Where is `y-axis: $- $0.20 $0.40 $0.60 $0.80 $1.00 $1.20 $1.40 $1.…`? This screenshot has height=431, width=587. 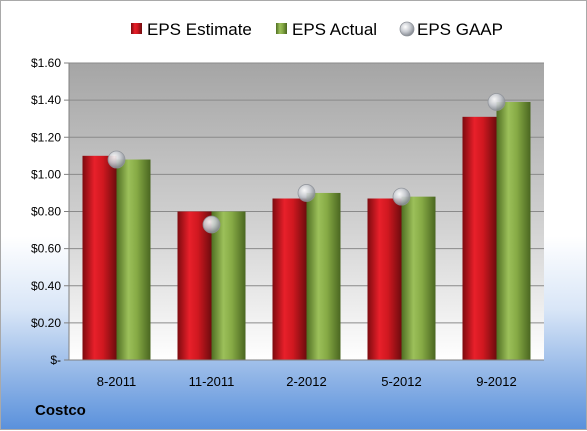
y-axis: $- $0.20 $0.40 $0.60 $0.80 $1.00 $1.20 $1.40 $1.… is located at coordinates (50, 211).